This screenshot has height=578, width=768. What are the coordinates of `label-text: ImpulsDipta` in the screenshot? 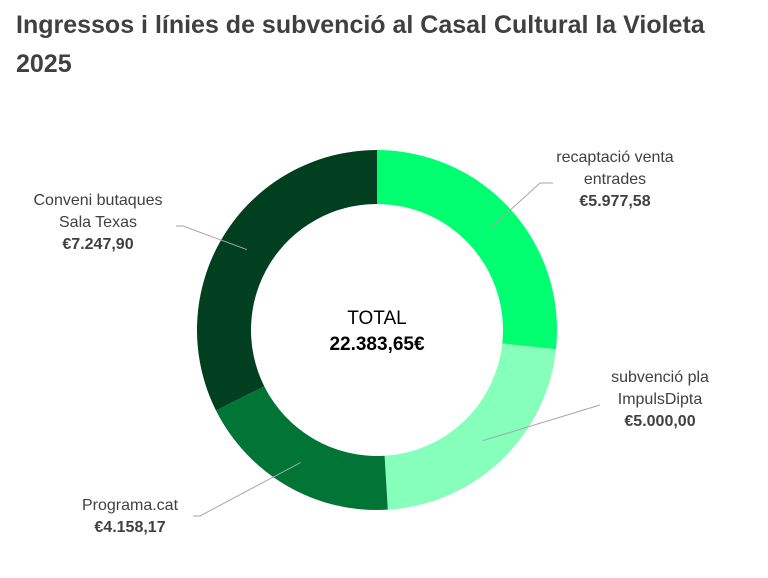 It's located at (660, 399).